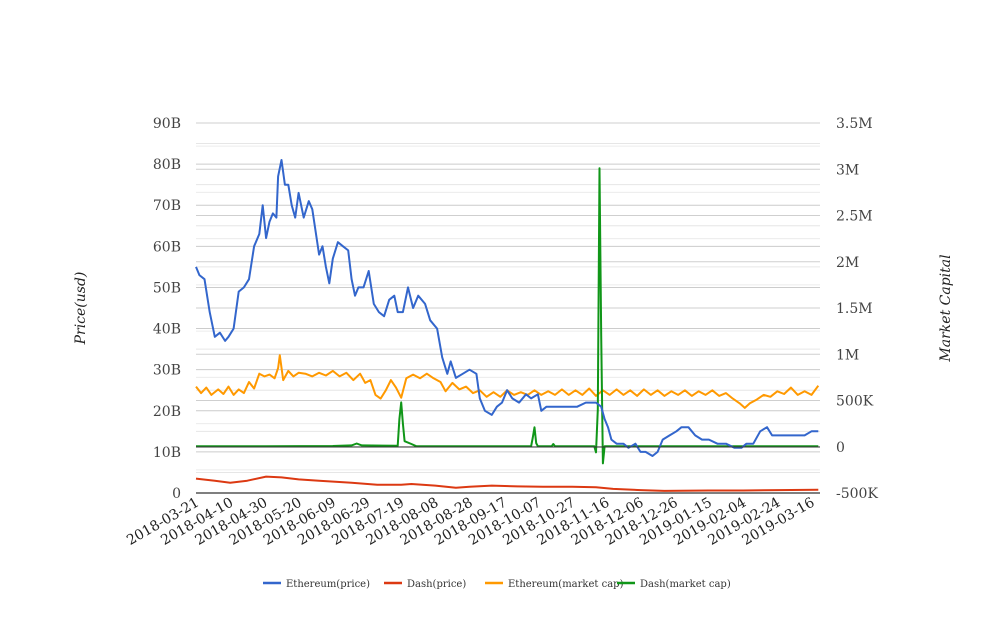 The image size is (1008, 620). What do you see at coordinates (81, 309) in the screenshot?
I see `y-axis-title: Price(usd)` at bounding box center [81, 309].